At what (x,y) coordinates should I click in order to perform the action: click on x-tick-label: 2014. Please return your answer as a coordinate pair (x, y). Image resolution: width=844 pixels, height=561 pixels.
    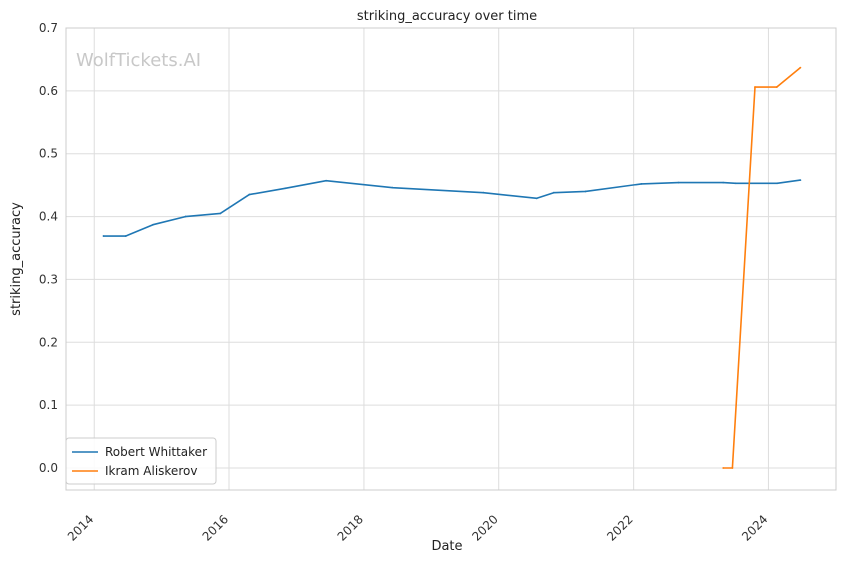
    Looking at the image, I should click on (80, 527).